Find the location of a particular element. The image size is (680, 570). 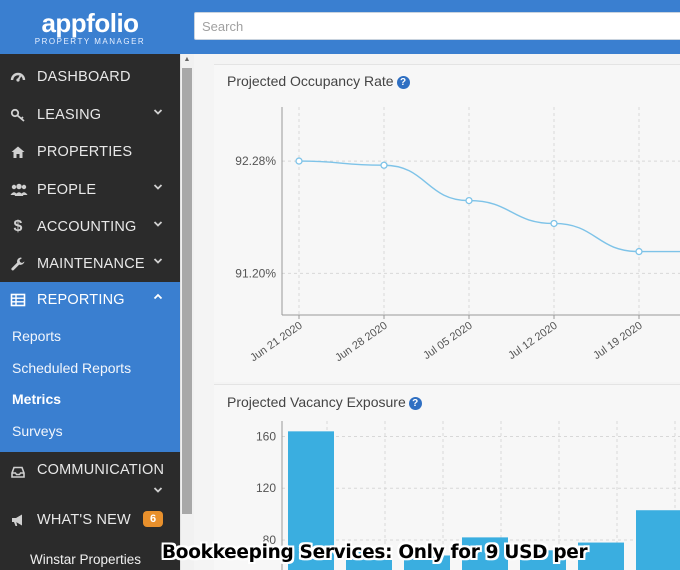

sidebar-item-whats-new: WHAT'S NEW 6 is located at coordinates (90, 520).